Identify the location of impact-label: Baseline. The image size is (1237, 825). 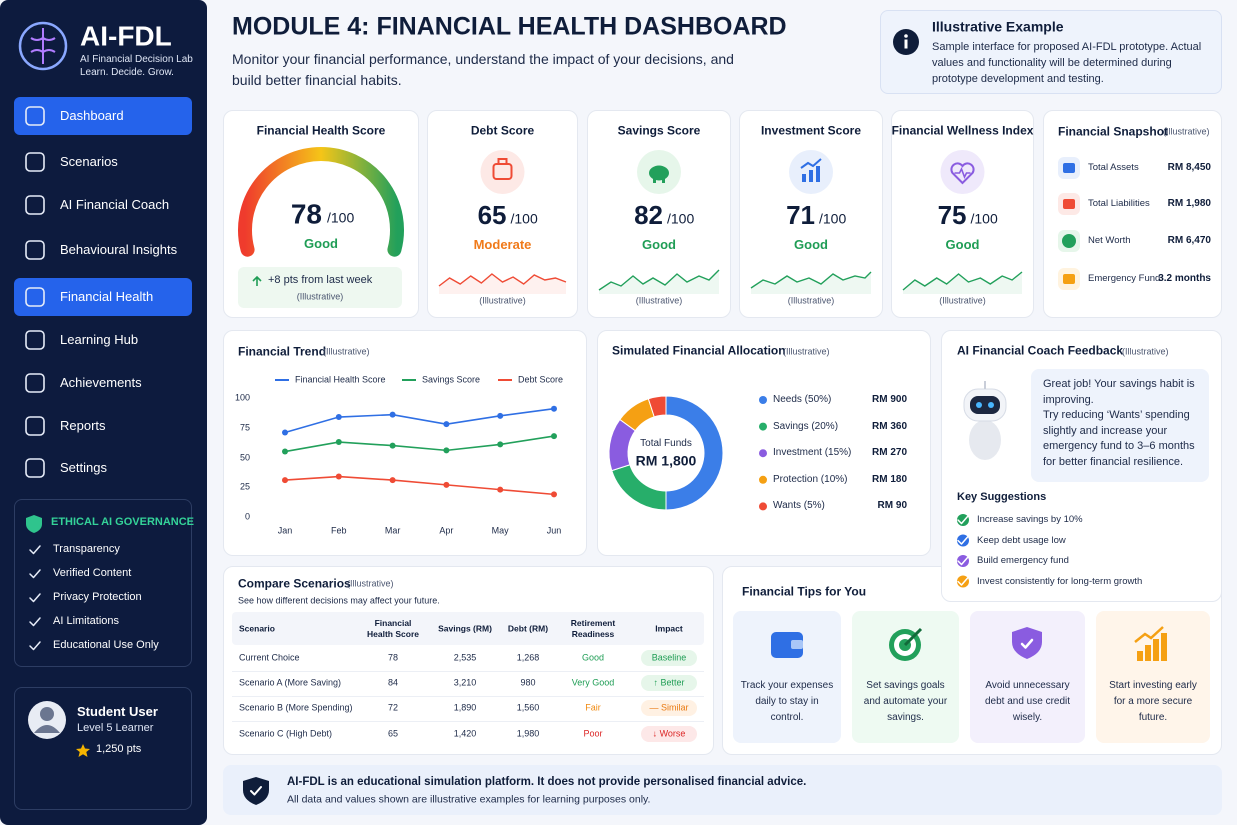
(669, 657).